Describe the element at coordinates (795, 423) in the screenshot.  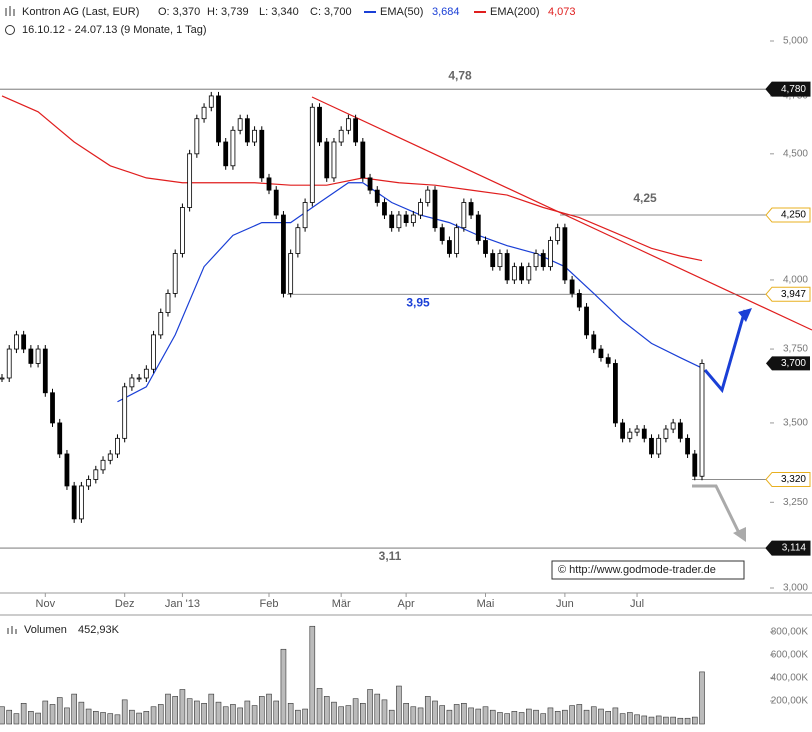
I see `y-tick-label: 3,500` at that location.